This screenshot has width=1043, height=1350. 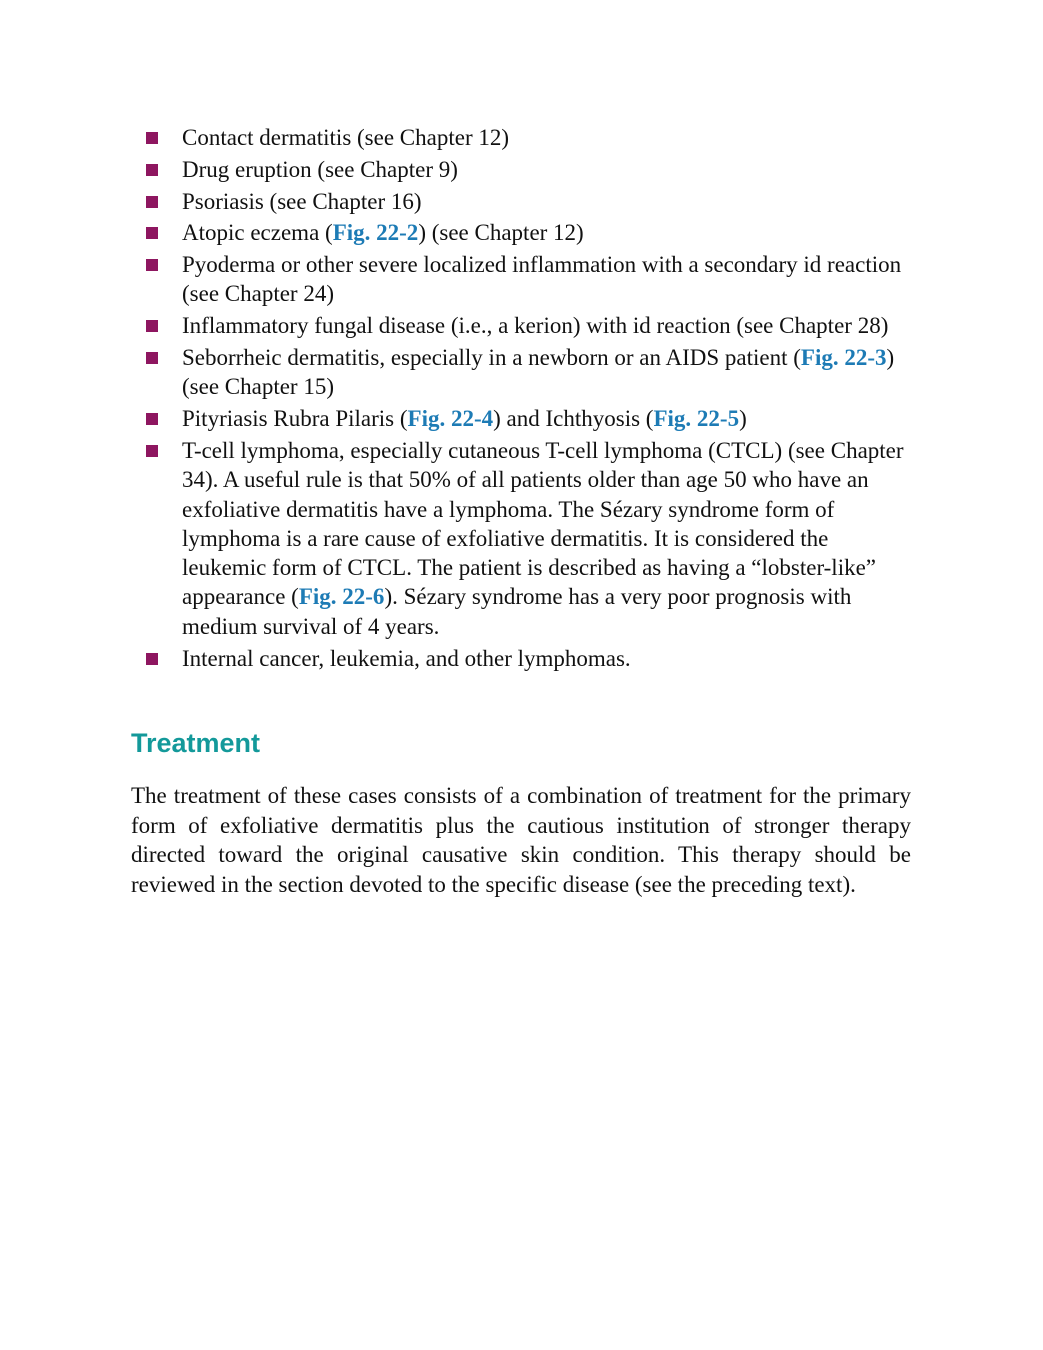 I want to click on item-text: ) (see Chapter 12), so click(x=501, y=233).